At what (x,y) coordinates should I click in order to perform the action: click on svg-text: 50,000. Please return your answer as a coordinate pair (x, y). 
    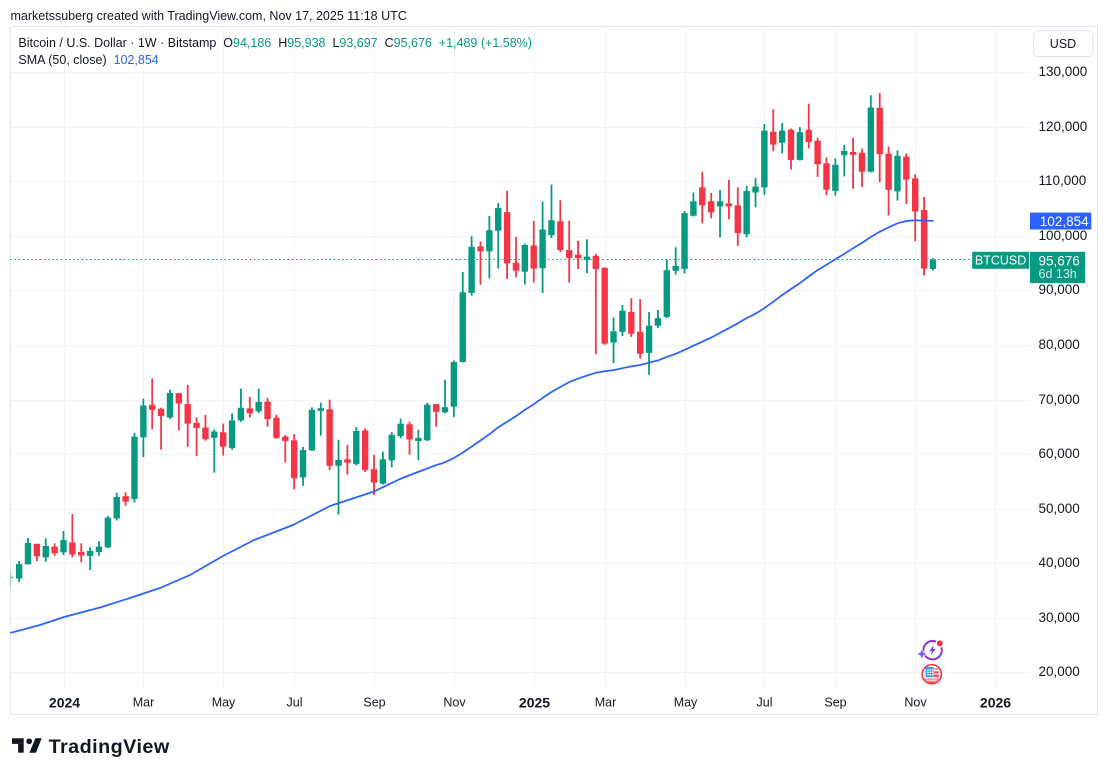
    Looking at the image, I should click on (1059, 508).